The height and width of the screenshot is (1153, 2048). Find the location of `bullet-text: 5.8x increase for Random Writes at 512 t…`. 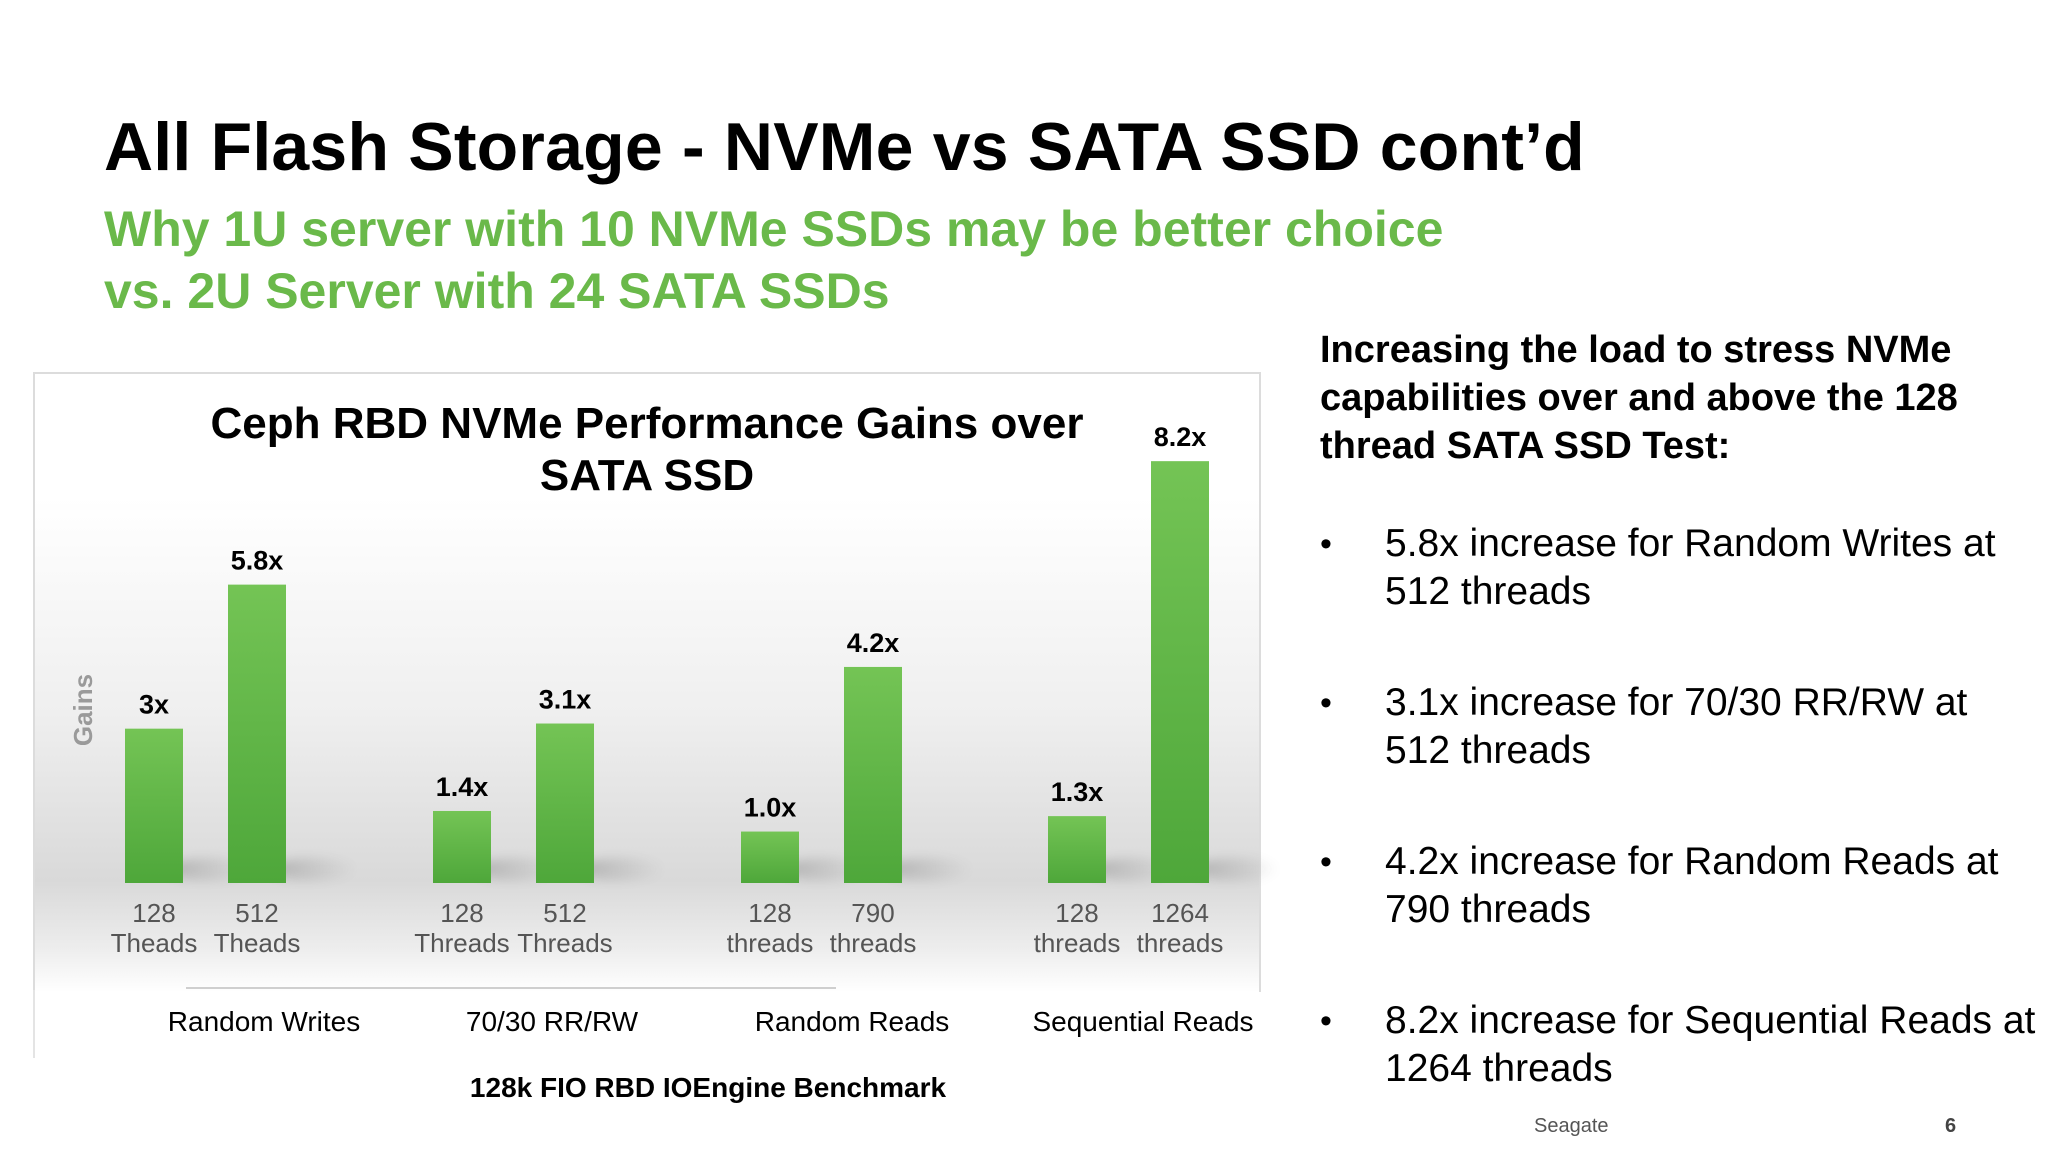

bullet-text: 5.8x increase for Random Writes at 512 t… is located at coordinates (1690, 567).